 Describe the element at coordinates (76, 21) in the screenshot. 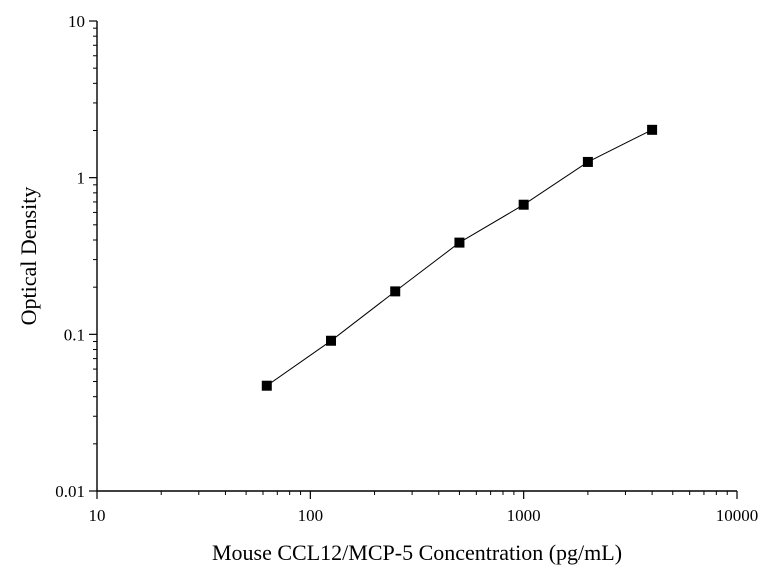

I see `y-tick-label: 10` at that location.